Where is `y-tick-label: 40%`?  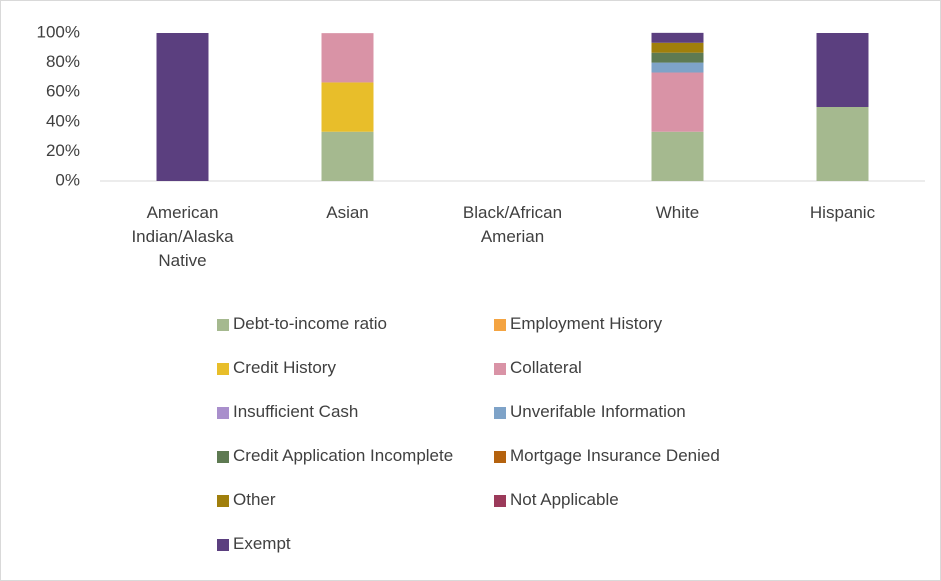 y-tick-label: 40% is located at coordinates (63, 120).